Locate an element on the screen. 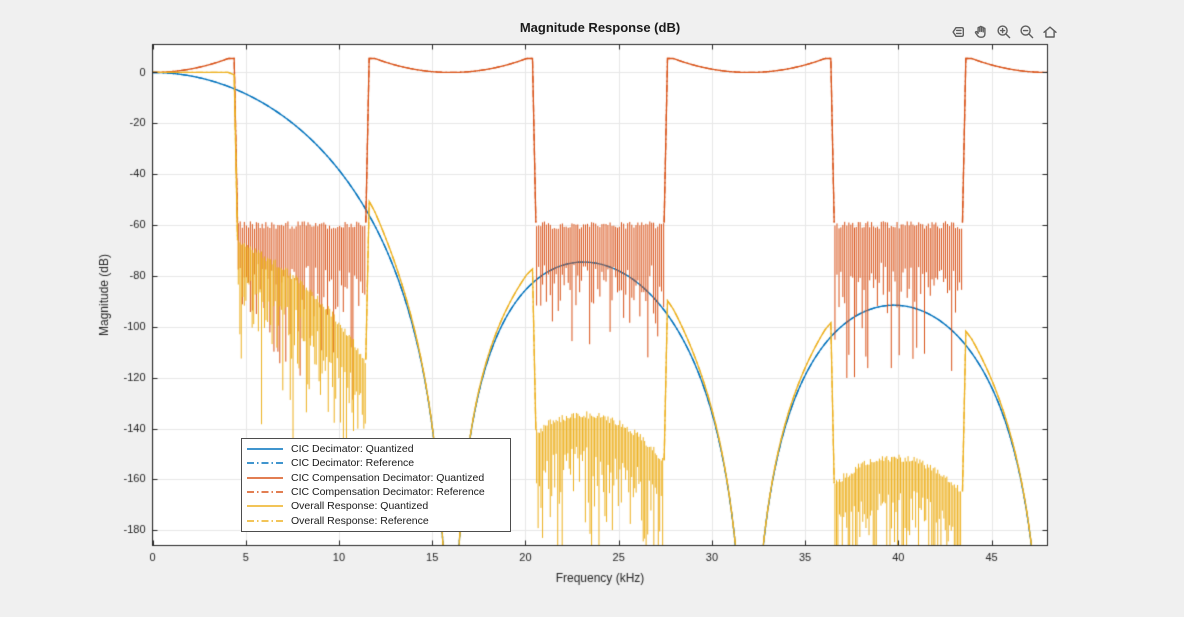  legend-item: Overall Response: Quantized is located at coordinates (378, 506).